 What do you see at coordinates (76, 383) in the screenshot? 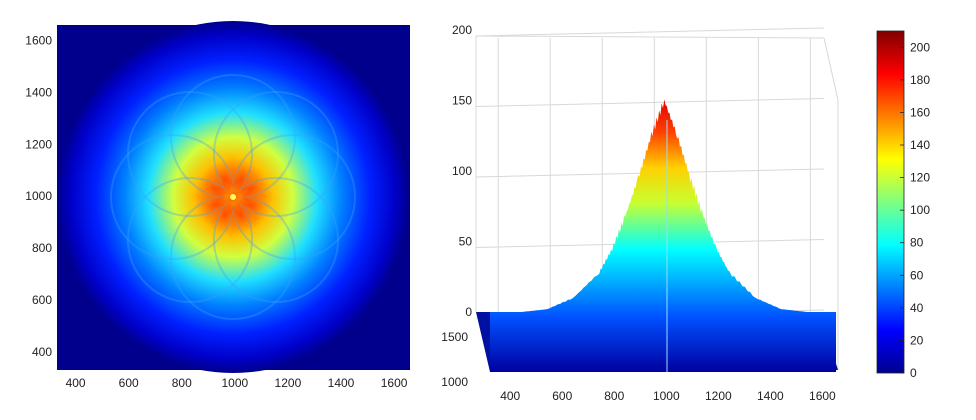
I see `heatmap-x-tick-label: 400` at bounding box center [76, 383].